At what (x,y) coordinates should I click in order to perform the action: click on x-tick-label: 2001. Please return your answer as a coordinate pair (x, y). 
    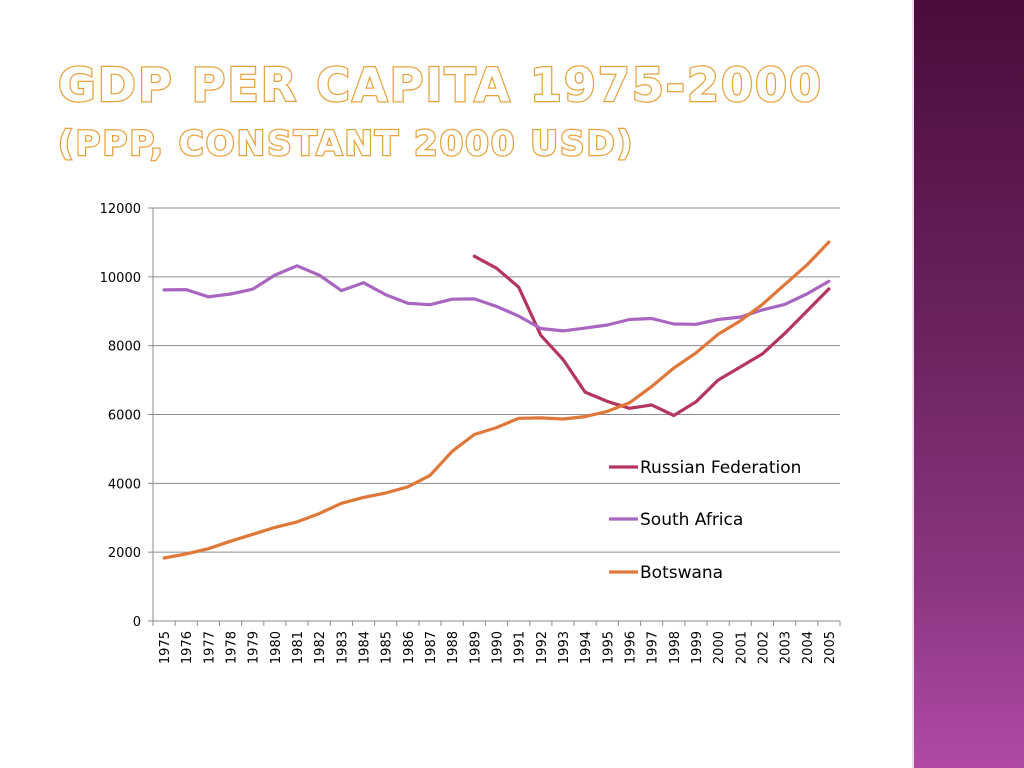
    Looking at the image, I should click on (741, 647).